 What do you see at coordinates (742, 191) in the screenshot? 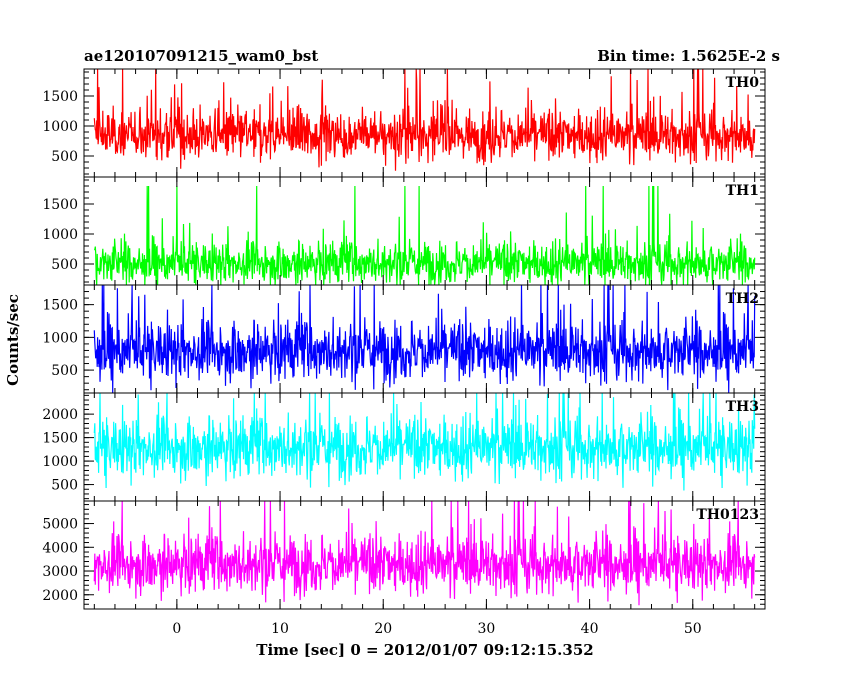
I see `panel-label-th1: TH1` at bounding box center [742, 191].